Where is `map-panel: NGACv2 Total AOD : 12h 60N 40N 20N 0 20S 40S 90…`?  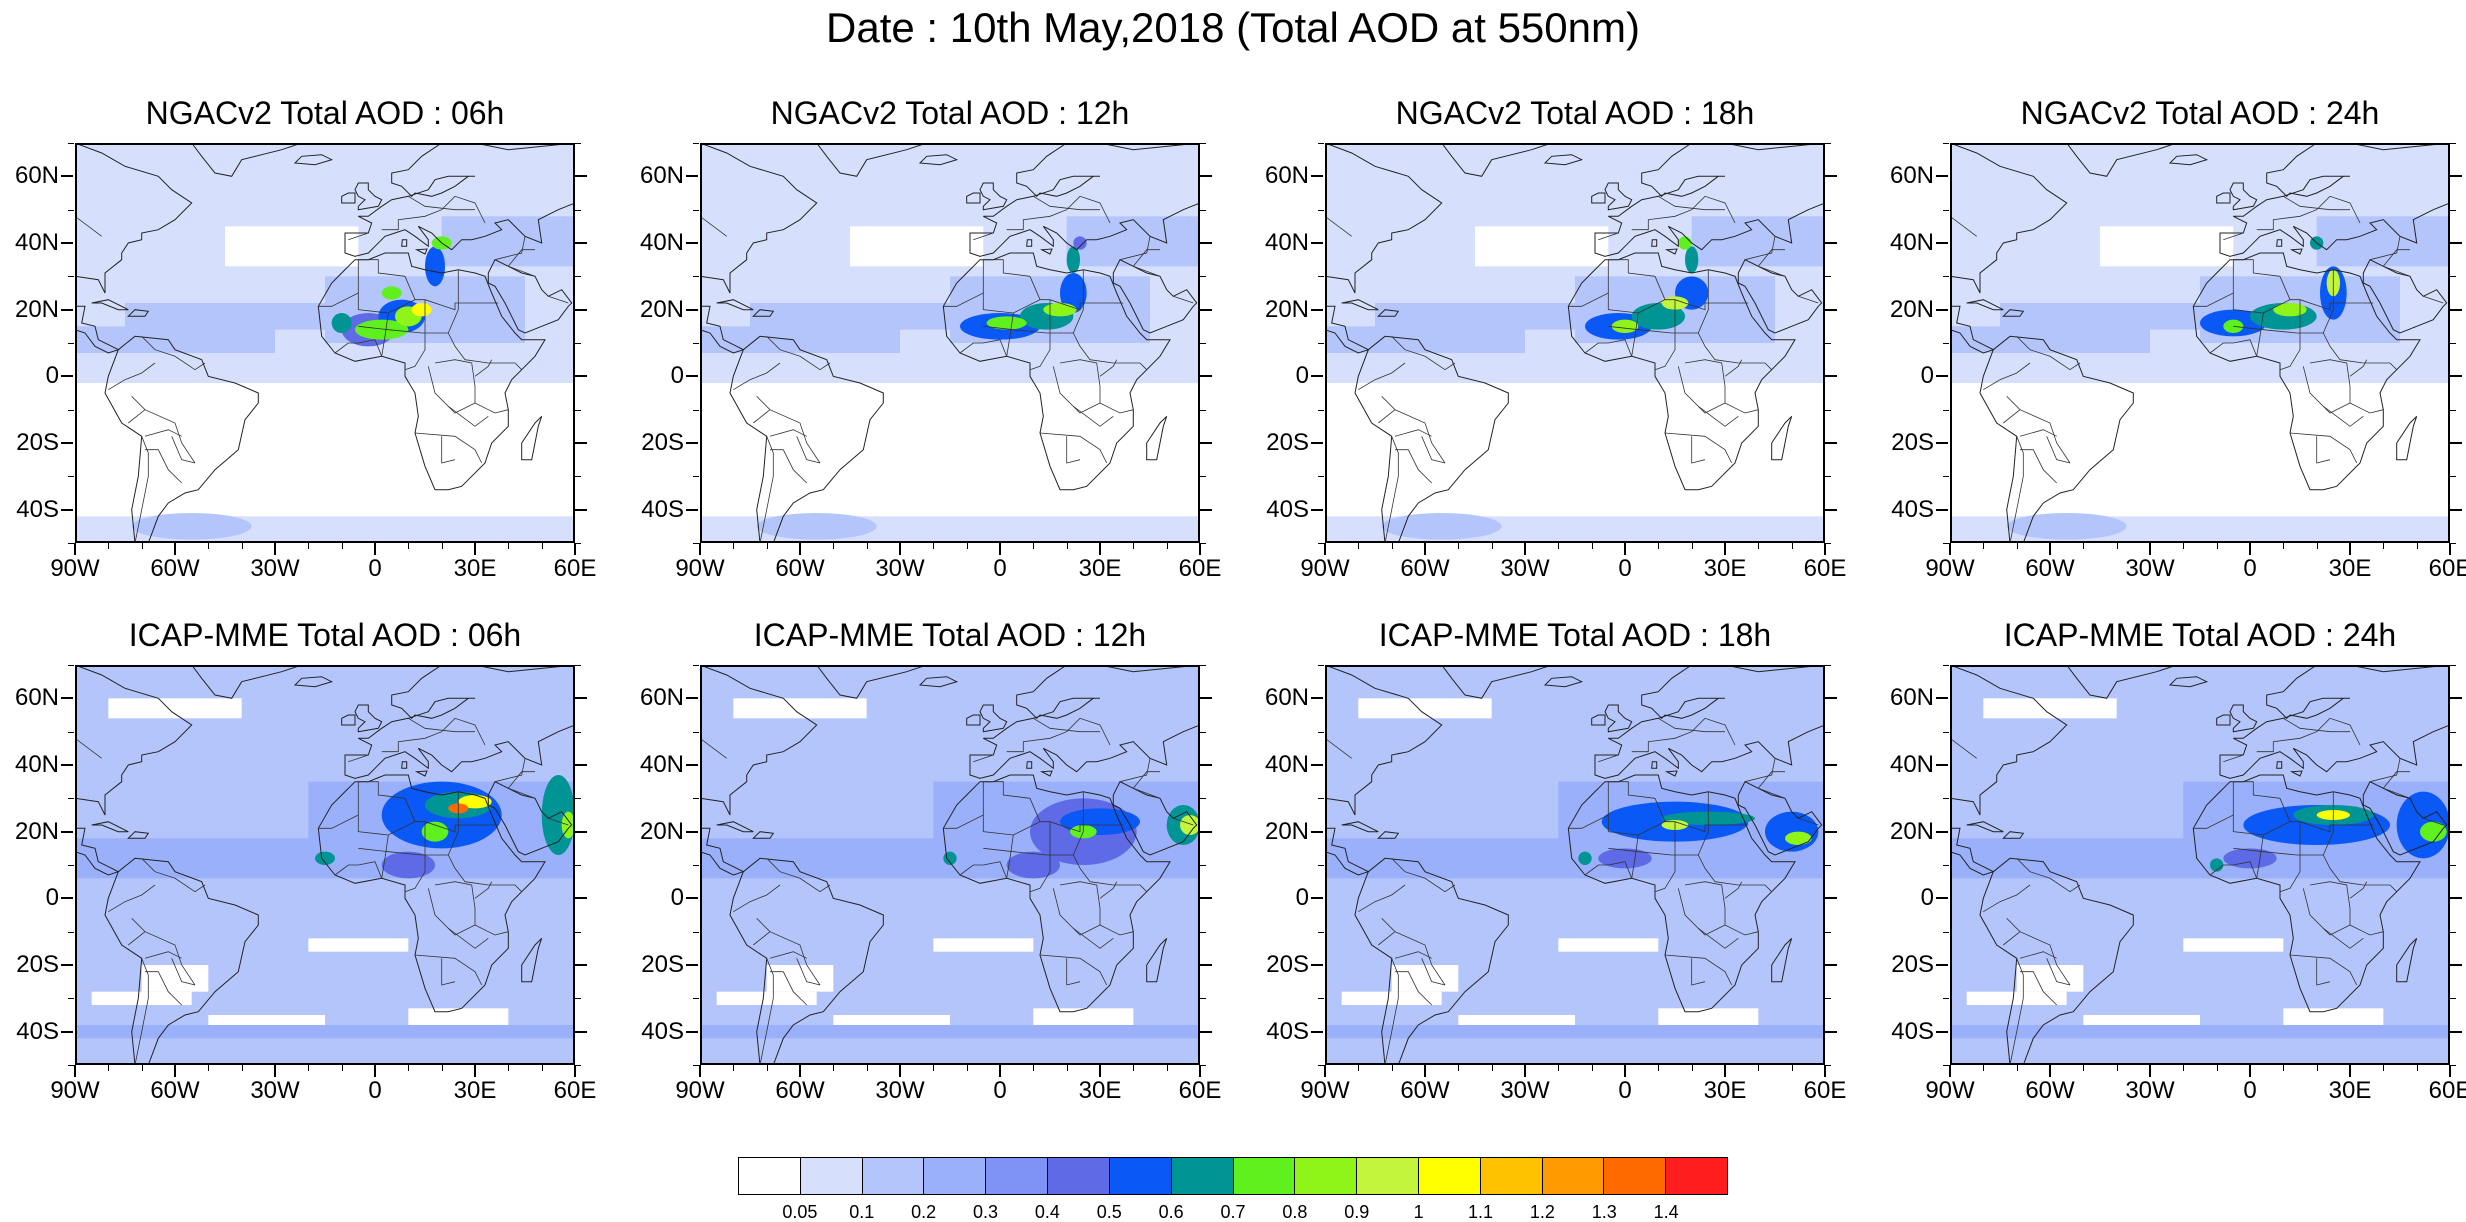 map-panel: NGACv2 Total AOD : 12h 60N 40N 20N 0 20S 40S 90… is located at coordinates (930, 338).